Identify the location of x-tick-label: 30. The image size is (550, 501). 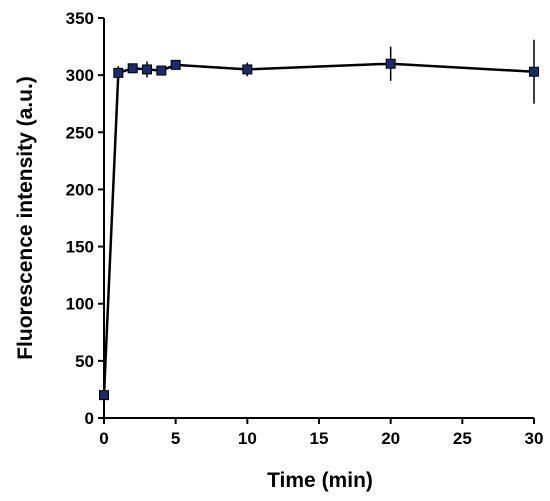
(534, 438).